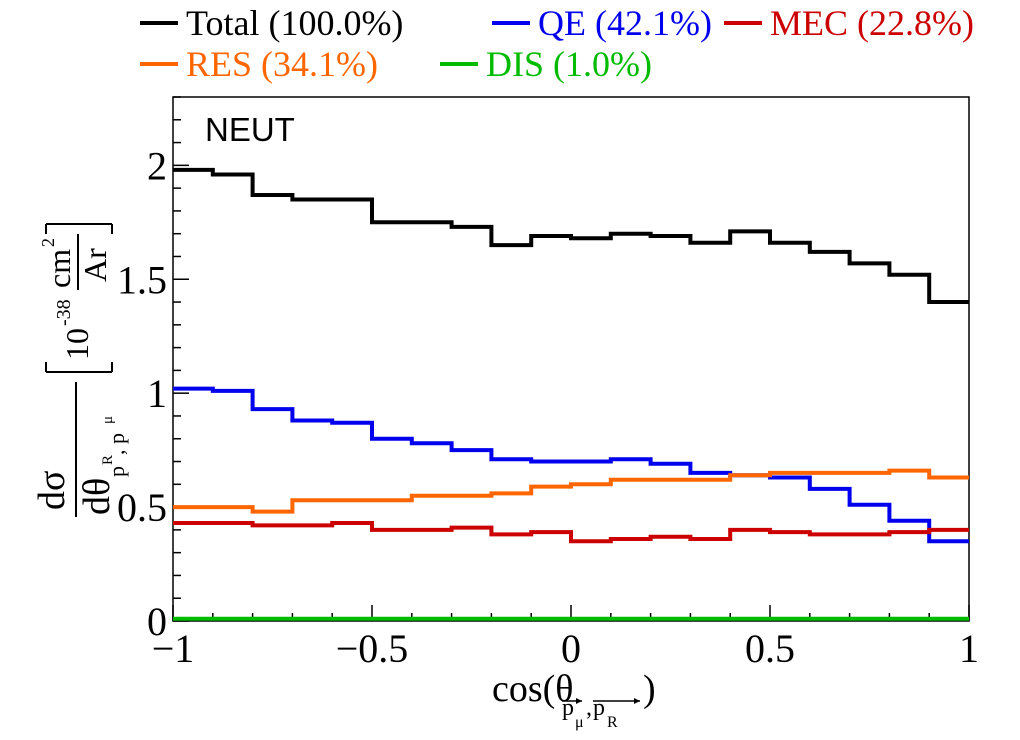 This screenshot has height=740, width=1020. What do you see at coordinates (116, 444) in the screenshot?
I see `y-axis-label-denominator-sep: , p` at bounding box center [116, 444].